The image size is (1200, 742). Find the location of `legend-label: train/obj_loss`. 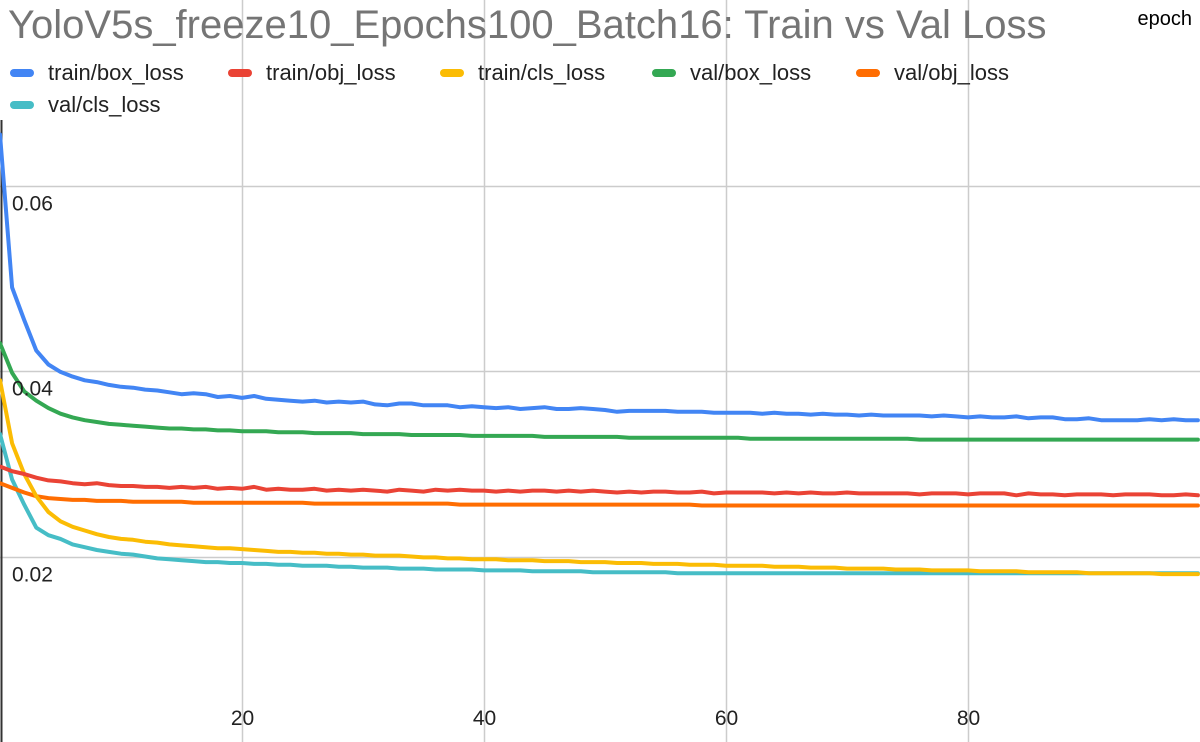

legend-label: train/obj_loss is located at coordinates (331, 72).